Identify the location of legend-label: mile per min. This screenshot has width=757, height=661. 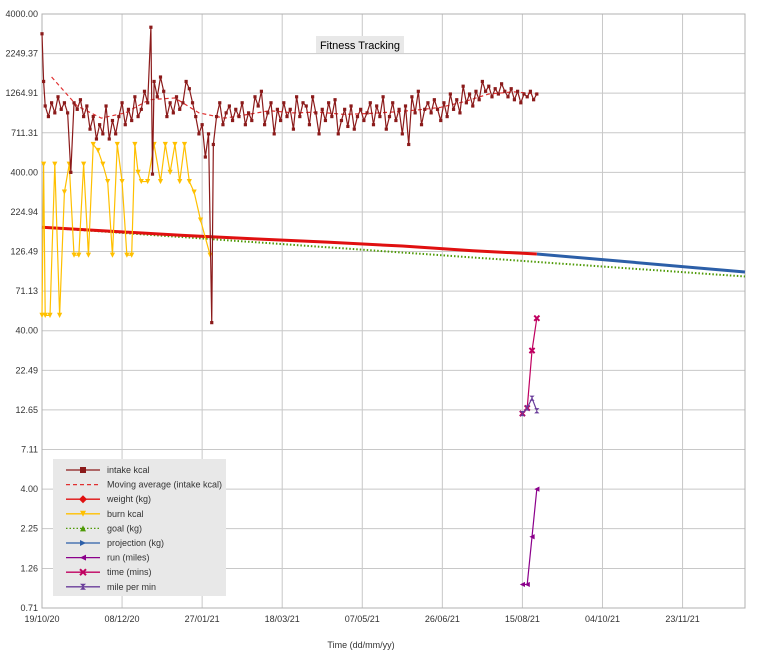
(131, 587).